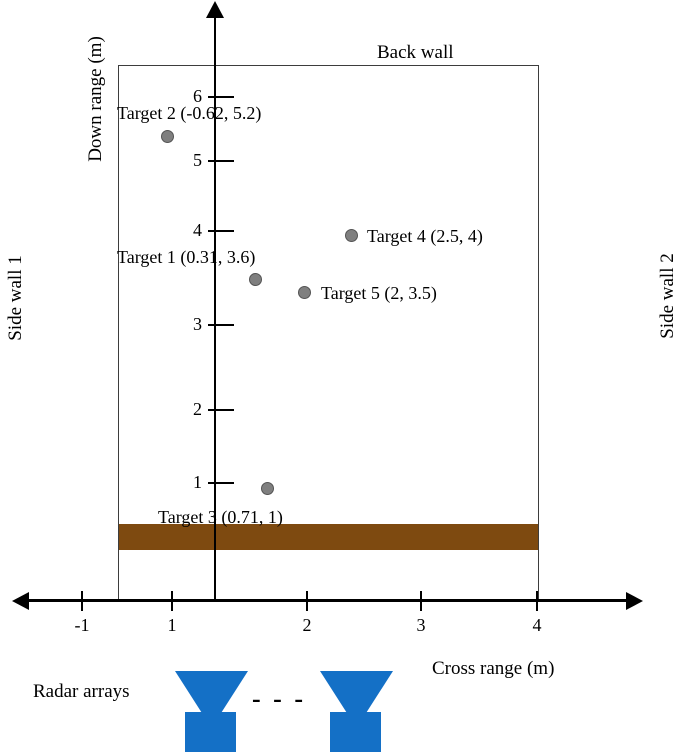 Image resolution: width=685 pixels, height=754 pixels. I want to click on target-2-dot, so click(167, 136).